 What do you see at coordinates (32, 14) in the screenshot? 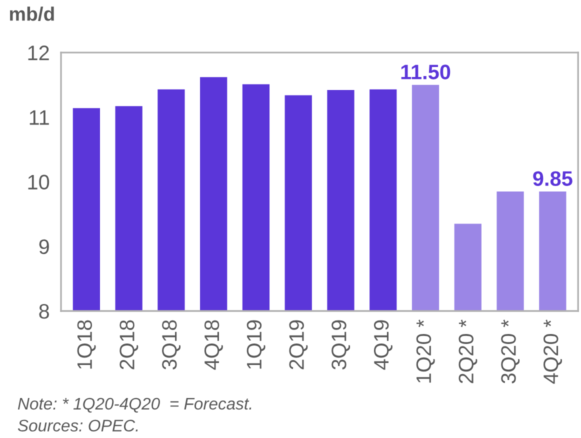
I see `y-axis-title: mb/d` at bounding box center [32, 14].